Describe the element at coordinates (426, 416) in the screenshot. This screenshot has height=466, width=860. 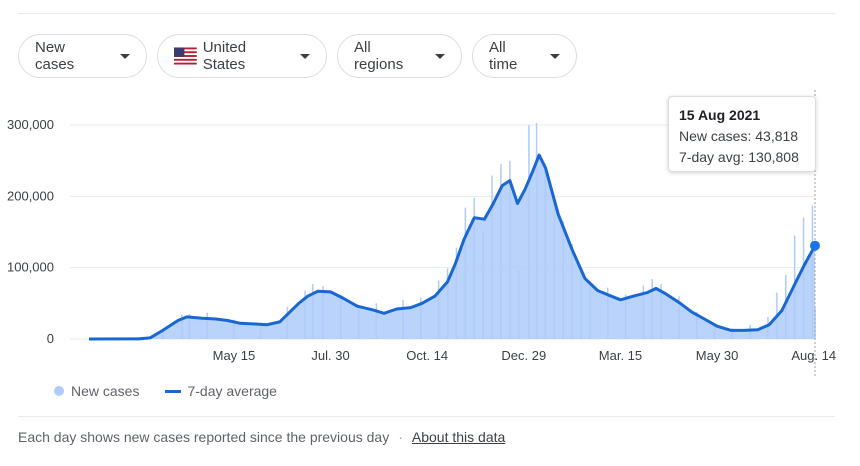
I see `bottom-divider` at that location.